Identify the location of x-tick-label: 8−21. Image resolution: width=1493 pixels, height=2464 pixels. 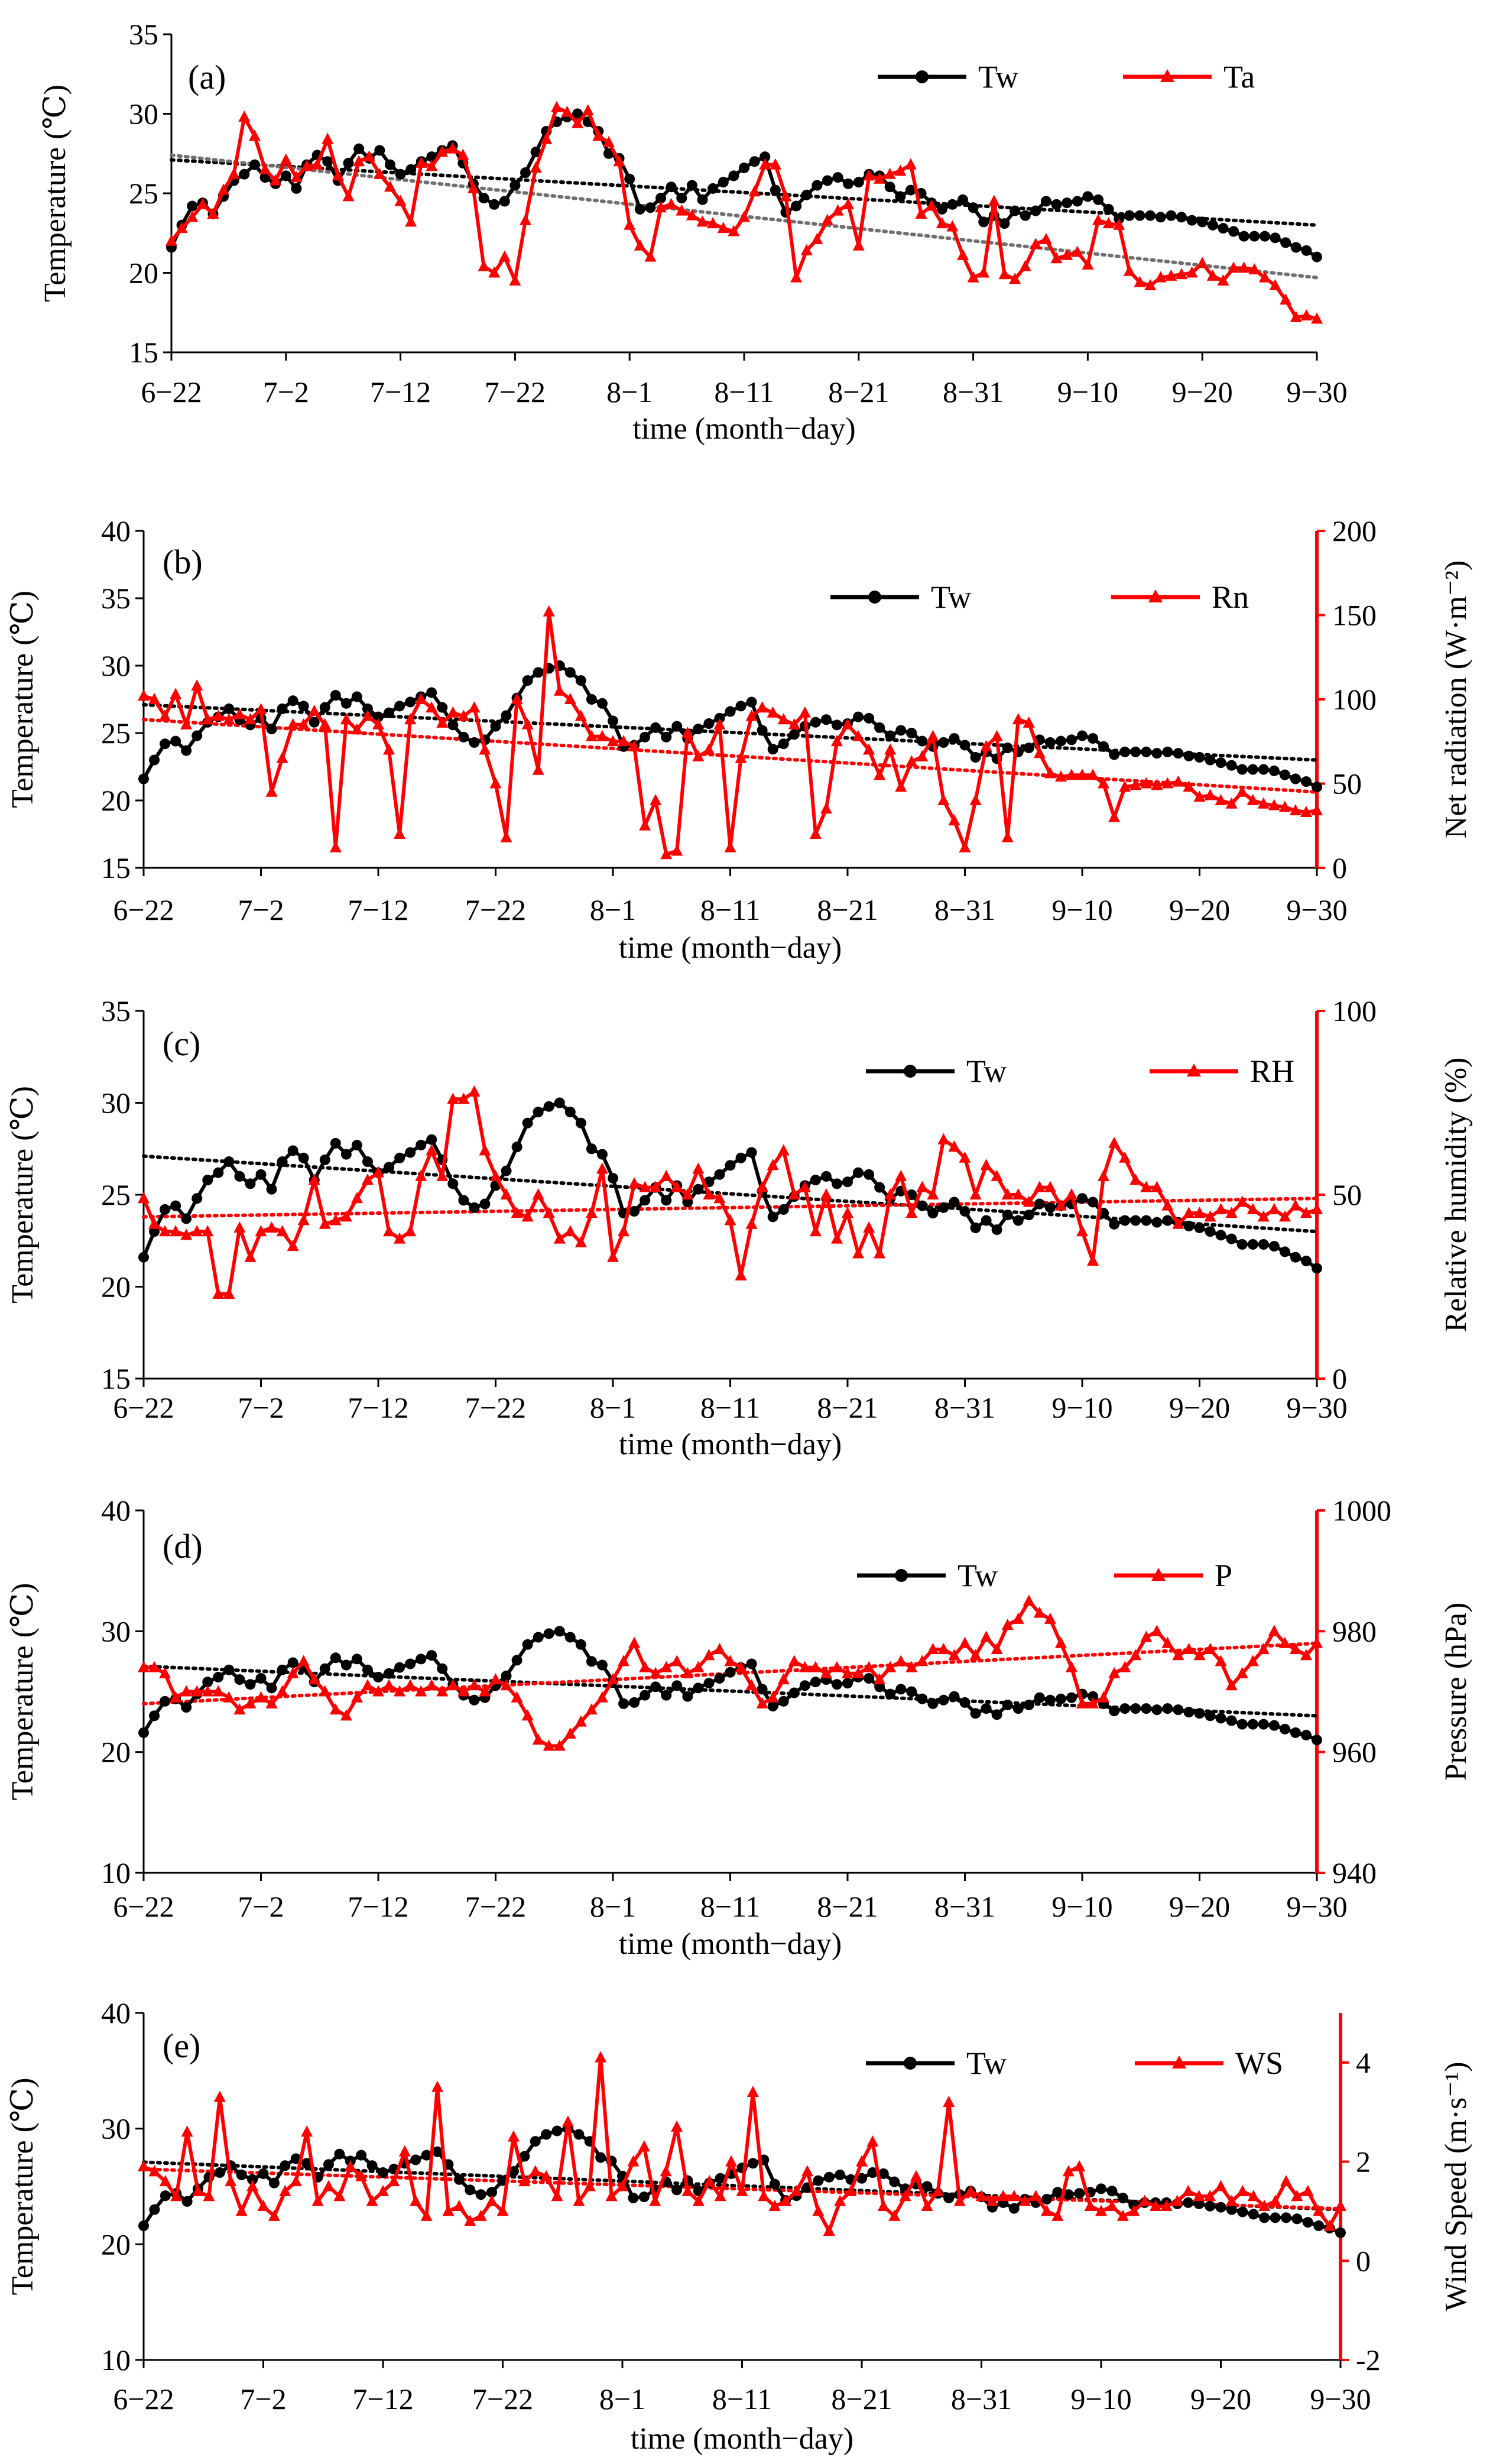
(848, 1906).